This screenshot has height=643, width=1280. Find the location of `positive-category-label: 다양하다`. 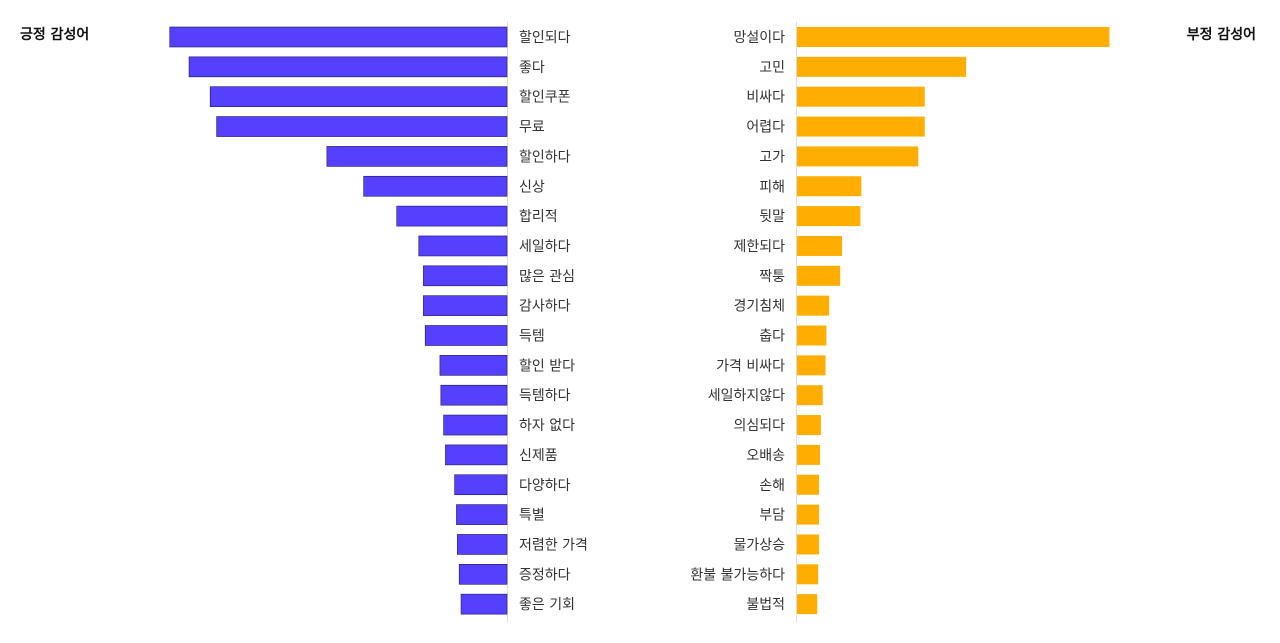

positive-category-label: 다양하다 is located at coordinates (545, 486).